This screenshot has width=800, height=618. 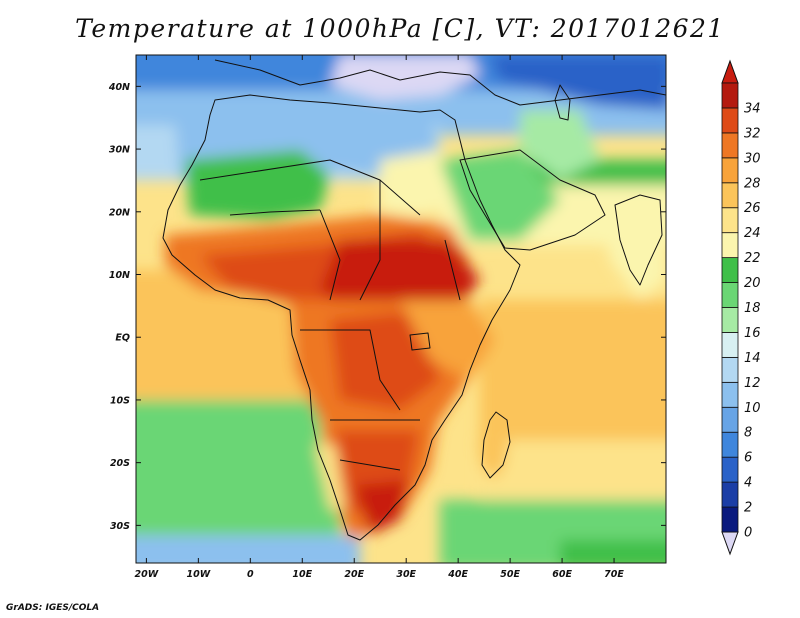 I want to click on colorbar-label: 4, so click(x=748, y=483).